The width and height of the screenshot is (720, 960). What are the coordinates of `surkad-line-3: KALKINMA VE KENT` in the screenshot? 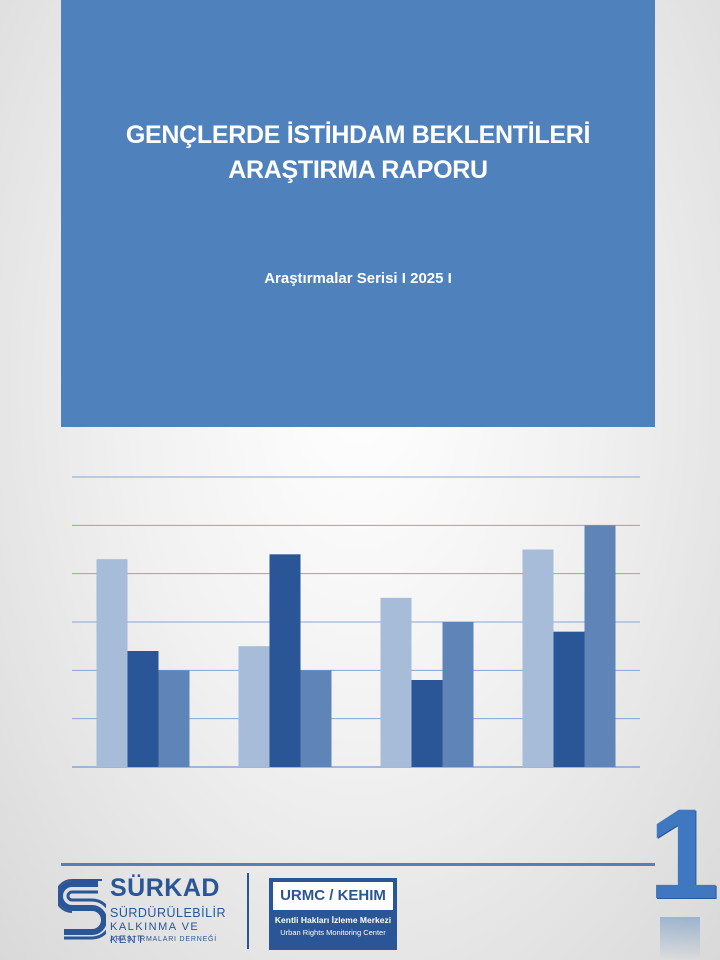 It's located at (155, 933).